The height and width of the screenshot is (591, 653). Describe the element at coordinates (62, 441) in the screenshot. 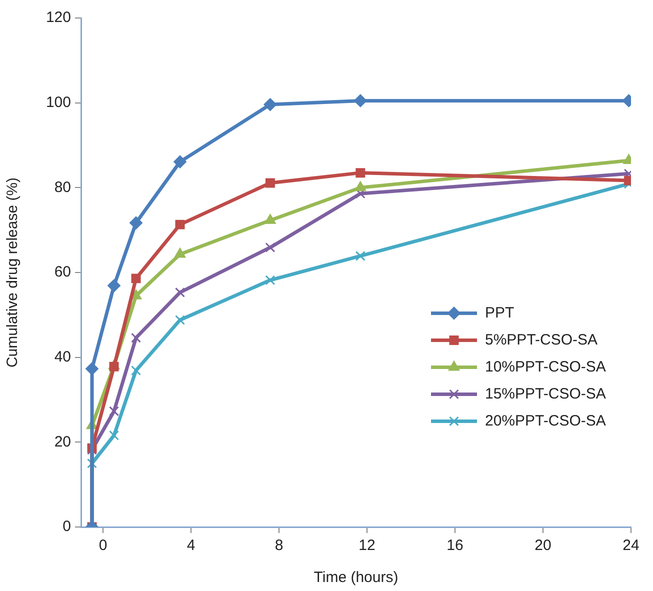

I see `y-tick-label: 20` at that location.